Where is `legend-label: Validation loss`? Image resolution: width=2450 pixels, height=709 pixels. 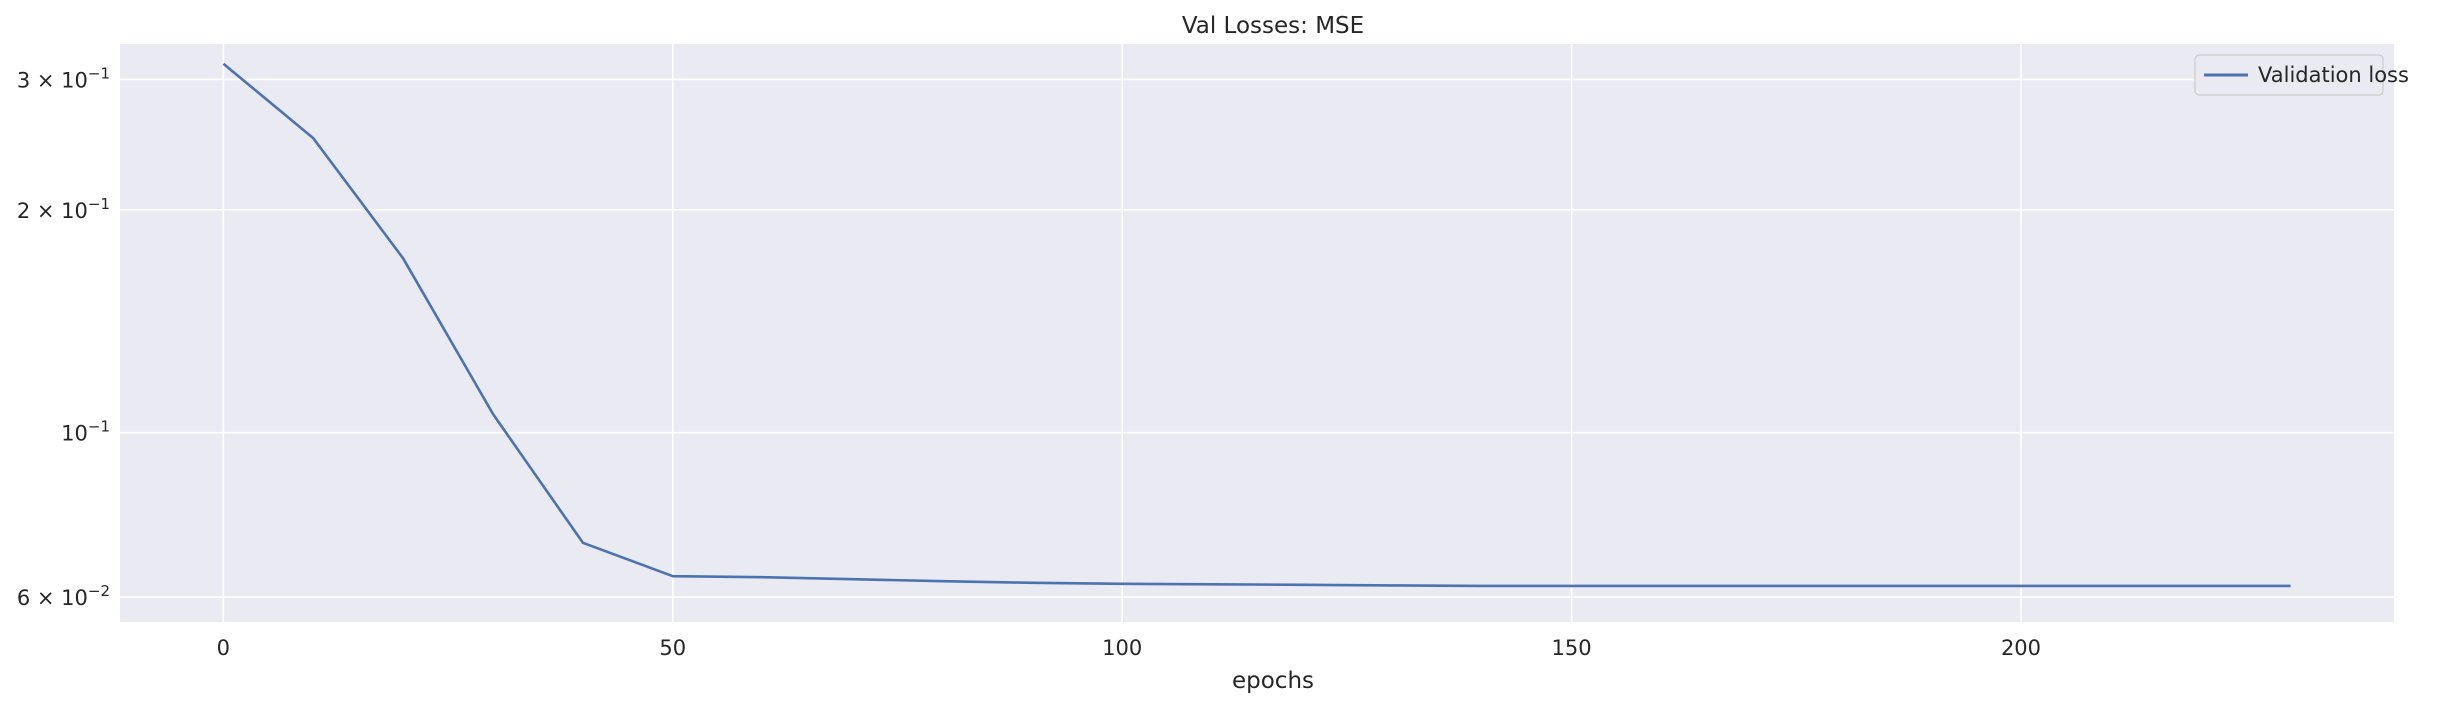 legend-label: Validation loss is located at coordinates (2333, 75).